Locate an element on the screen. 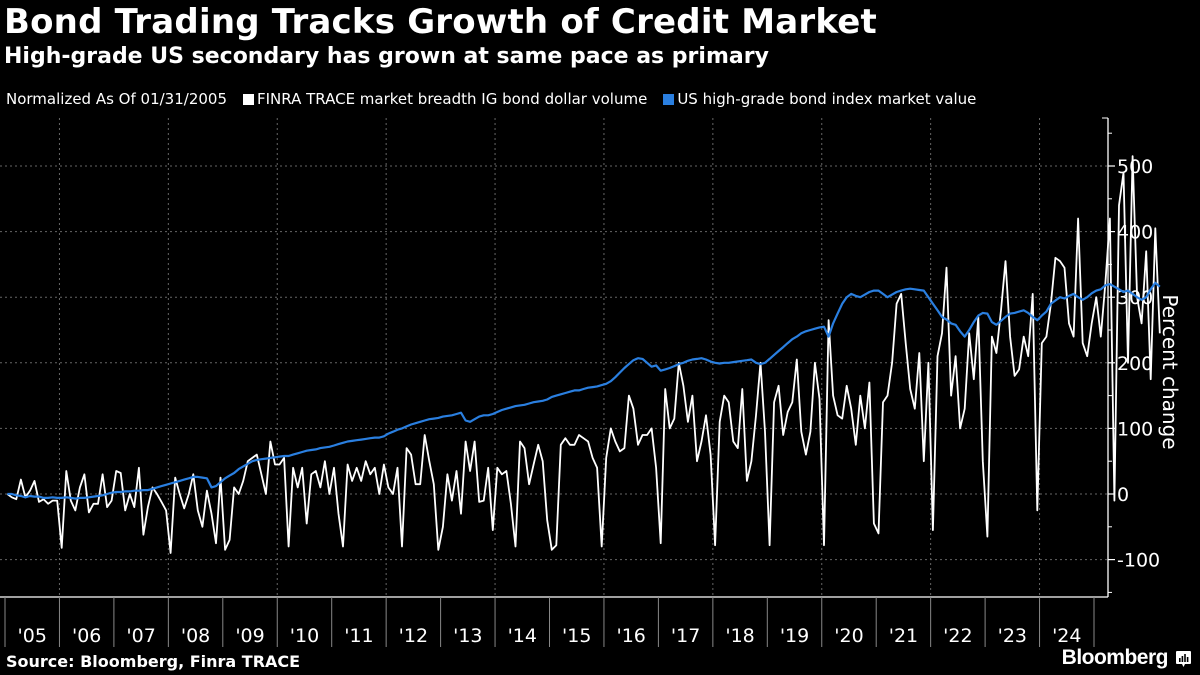  x-tick-label: '09 is located at coordinates (249, 636).